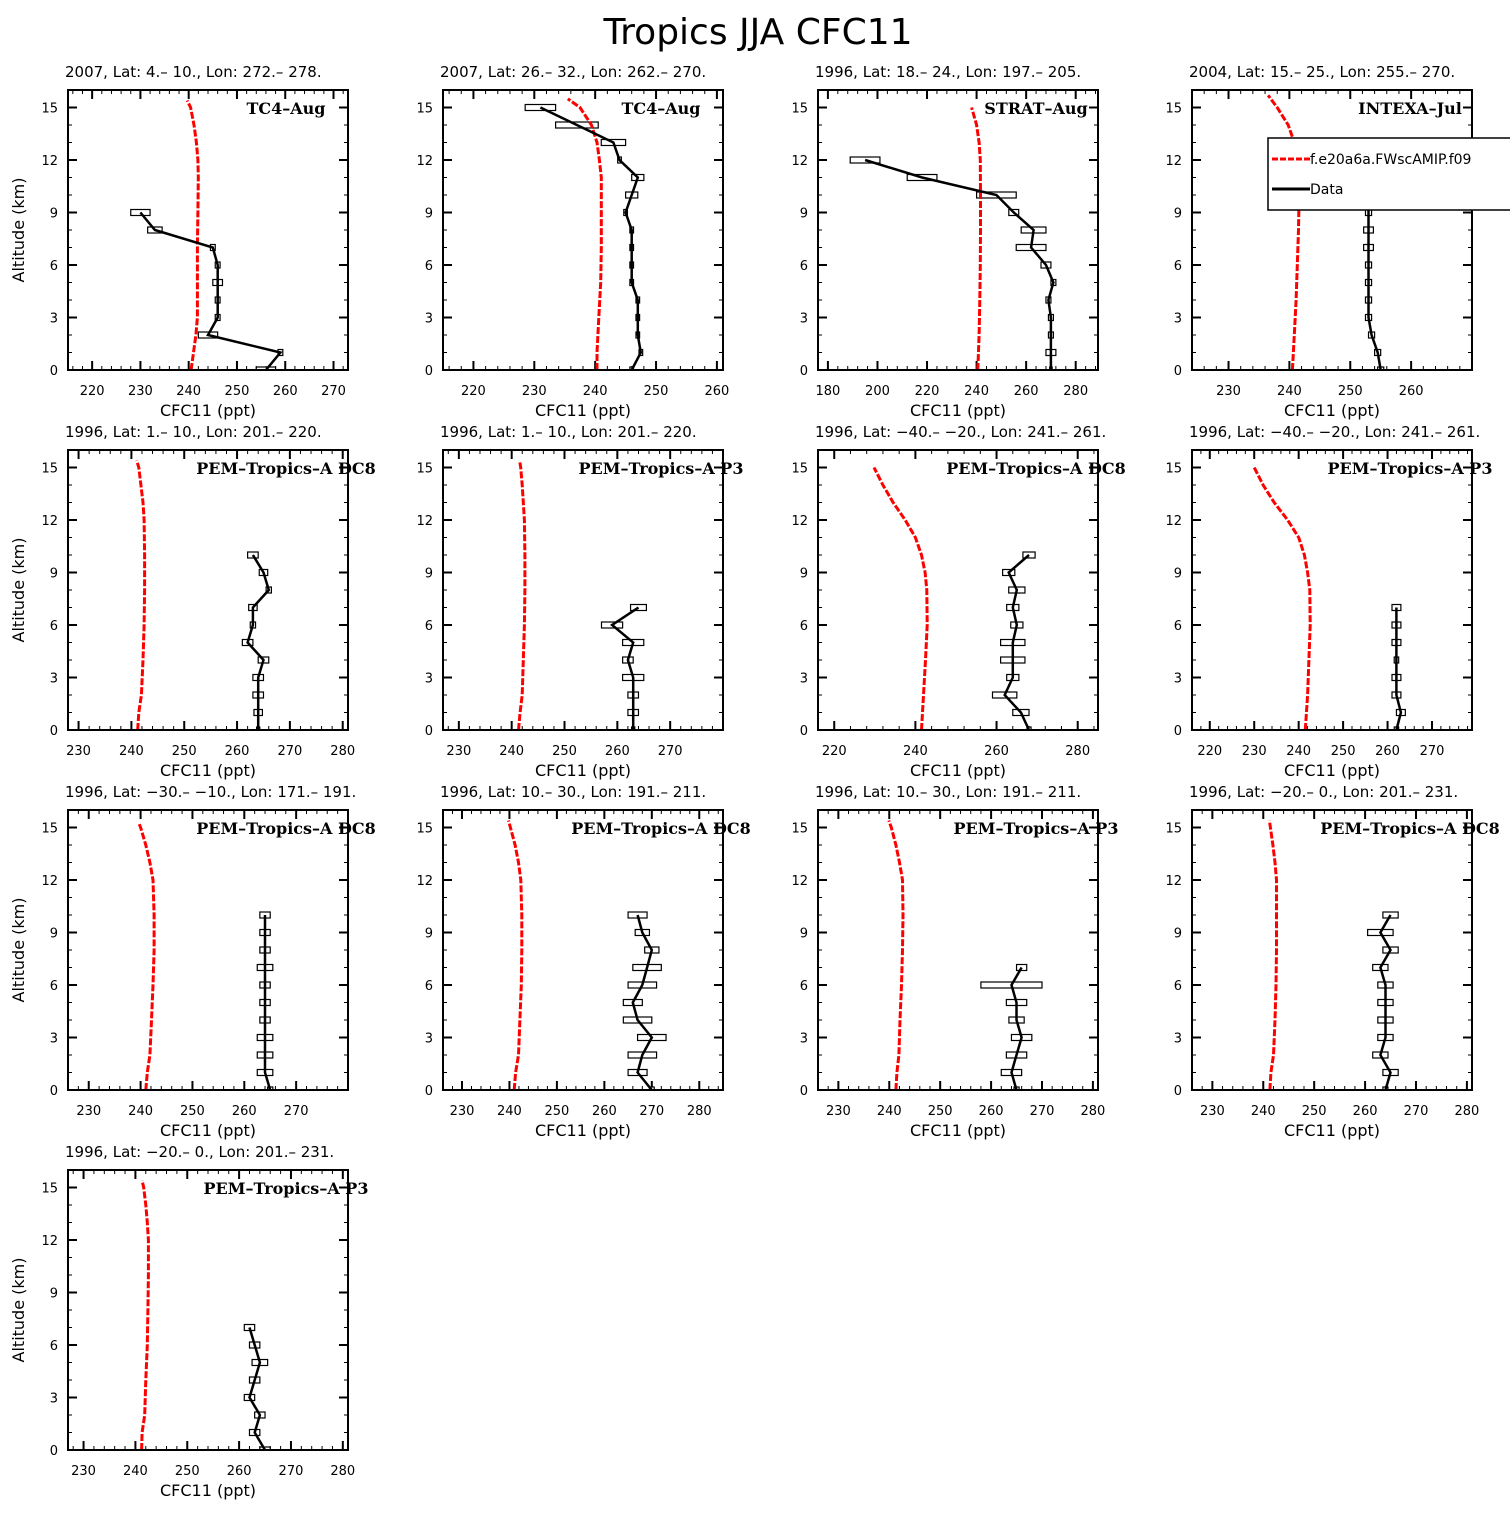 This screenshot has width=1510, height=1515. Describe the element at coordinates (1388, 174) in the screenshot. I see `legend: f.e20a6a.FWscAMIP.f09 Data` at that location.